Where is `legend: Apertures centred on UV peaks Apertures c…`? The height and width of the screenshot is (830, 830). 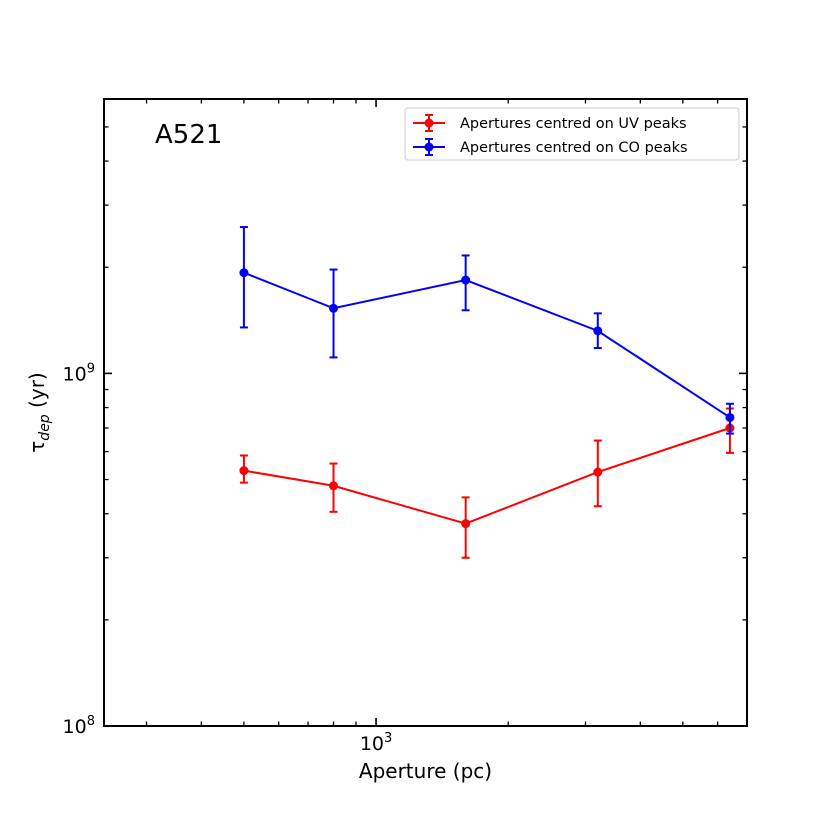 legend: Apertures centred on UV peaks Apertures c… is located at coordinates (572, 134).